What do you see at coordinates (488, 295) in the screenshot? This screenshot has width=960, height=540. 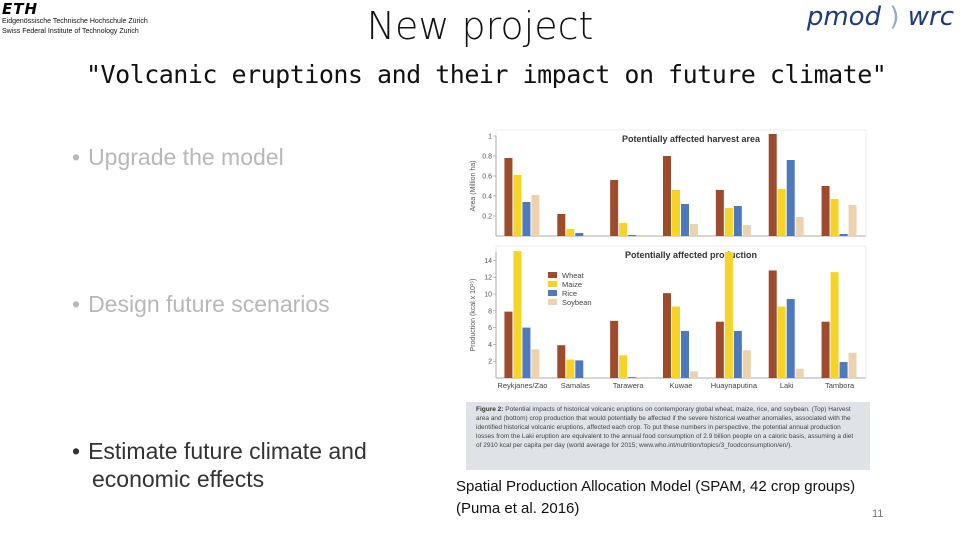 I see `y-tick-label: 10` at bounding box center [488, 295].